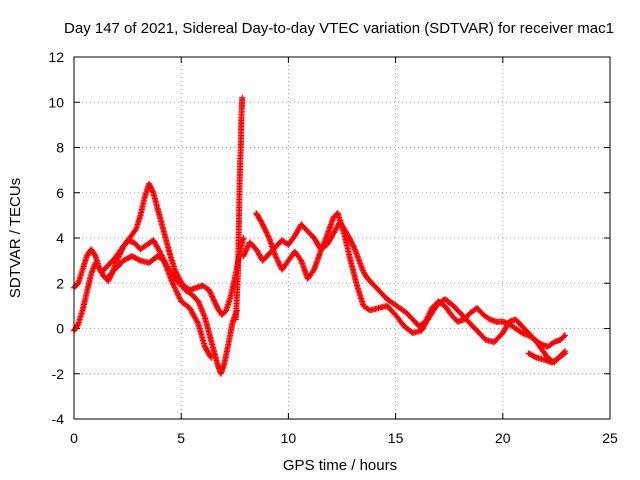 The image size is (640, 480). Describe the element at coordinates (60, 193) in the screenshot. I see `y-tick-label: 6` at that location.